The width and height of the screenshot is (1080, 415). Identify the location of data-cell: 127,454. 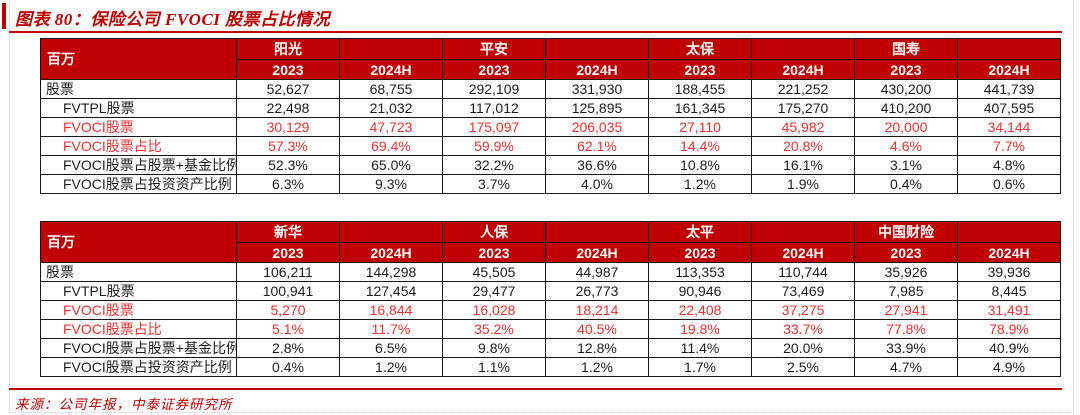
(391, 291).